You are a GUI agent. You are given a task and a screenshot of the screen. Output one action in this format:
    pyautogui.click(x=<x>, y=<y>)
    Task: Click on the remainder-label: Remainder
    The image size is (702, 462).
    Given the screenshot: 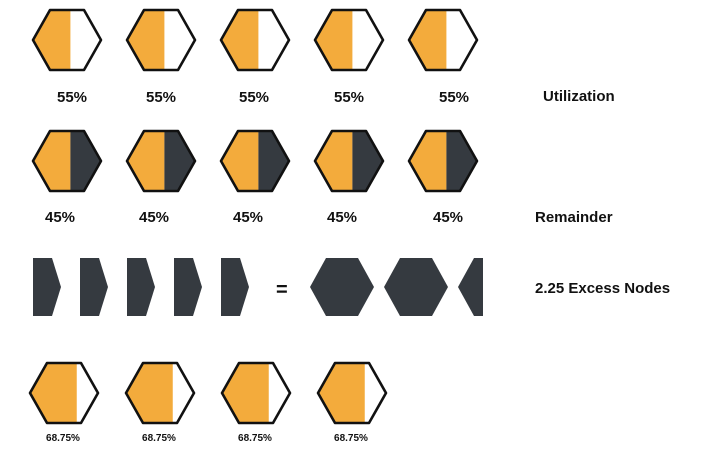 What is the action you would take?
    pyautogui.click(x=574, y=217)
    